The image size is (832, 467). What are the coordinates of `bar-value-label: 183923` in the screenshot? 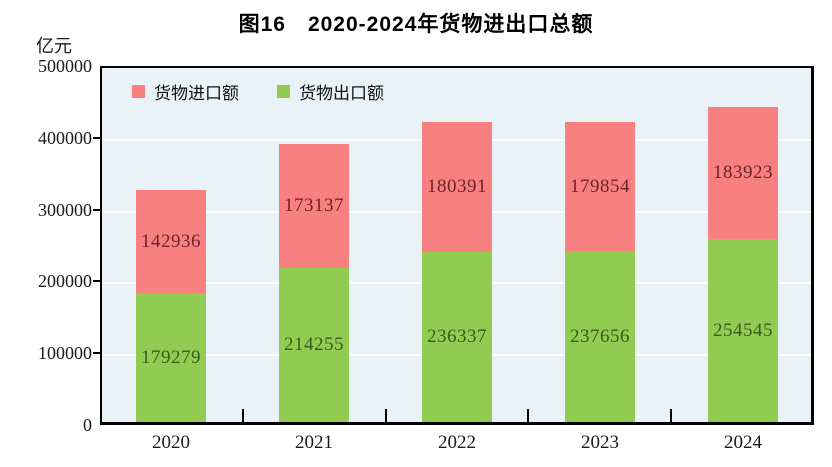 It's located at (743, 172).